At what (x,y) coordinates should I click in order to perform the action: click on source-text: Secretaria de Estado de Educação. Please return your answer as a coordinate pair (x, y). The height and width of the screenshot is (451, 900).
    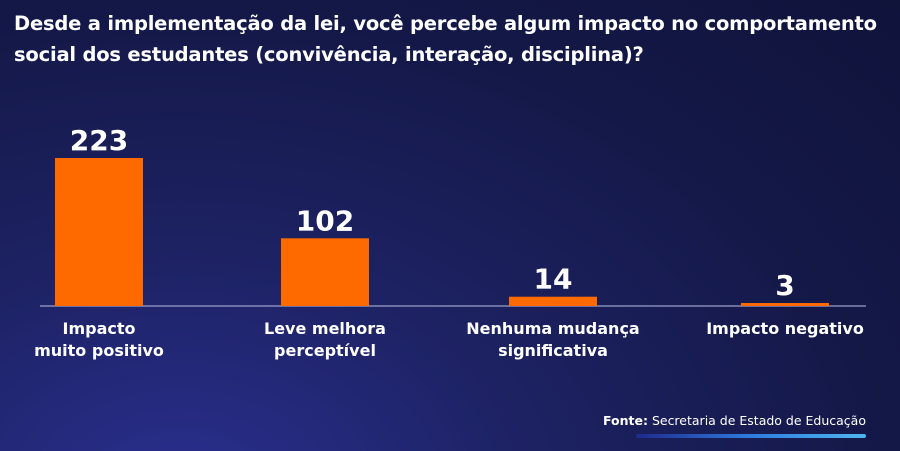
    Looking at the image, I should click on (758, 420).